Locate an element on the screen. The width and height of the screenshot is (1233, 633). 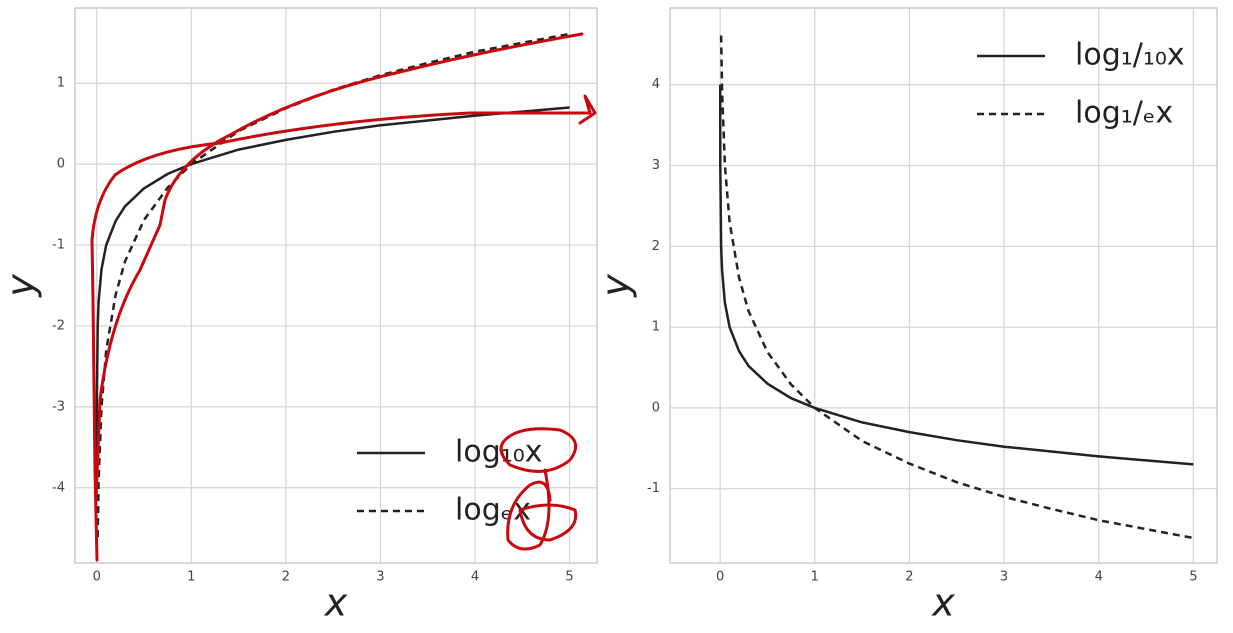
y-tick-label: 3 is located at coordinates (656, 165).